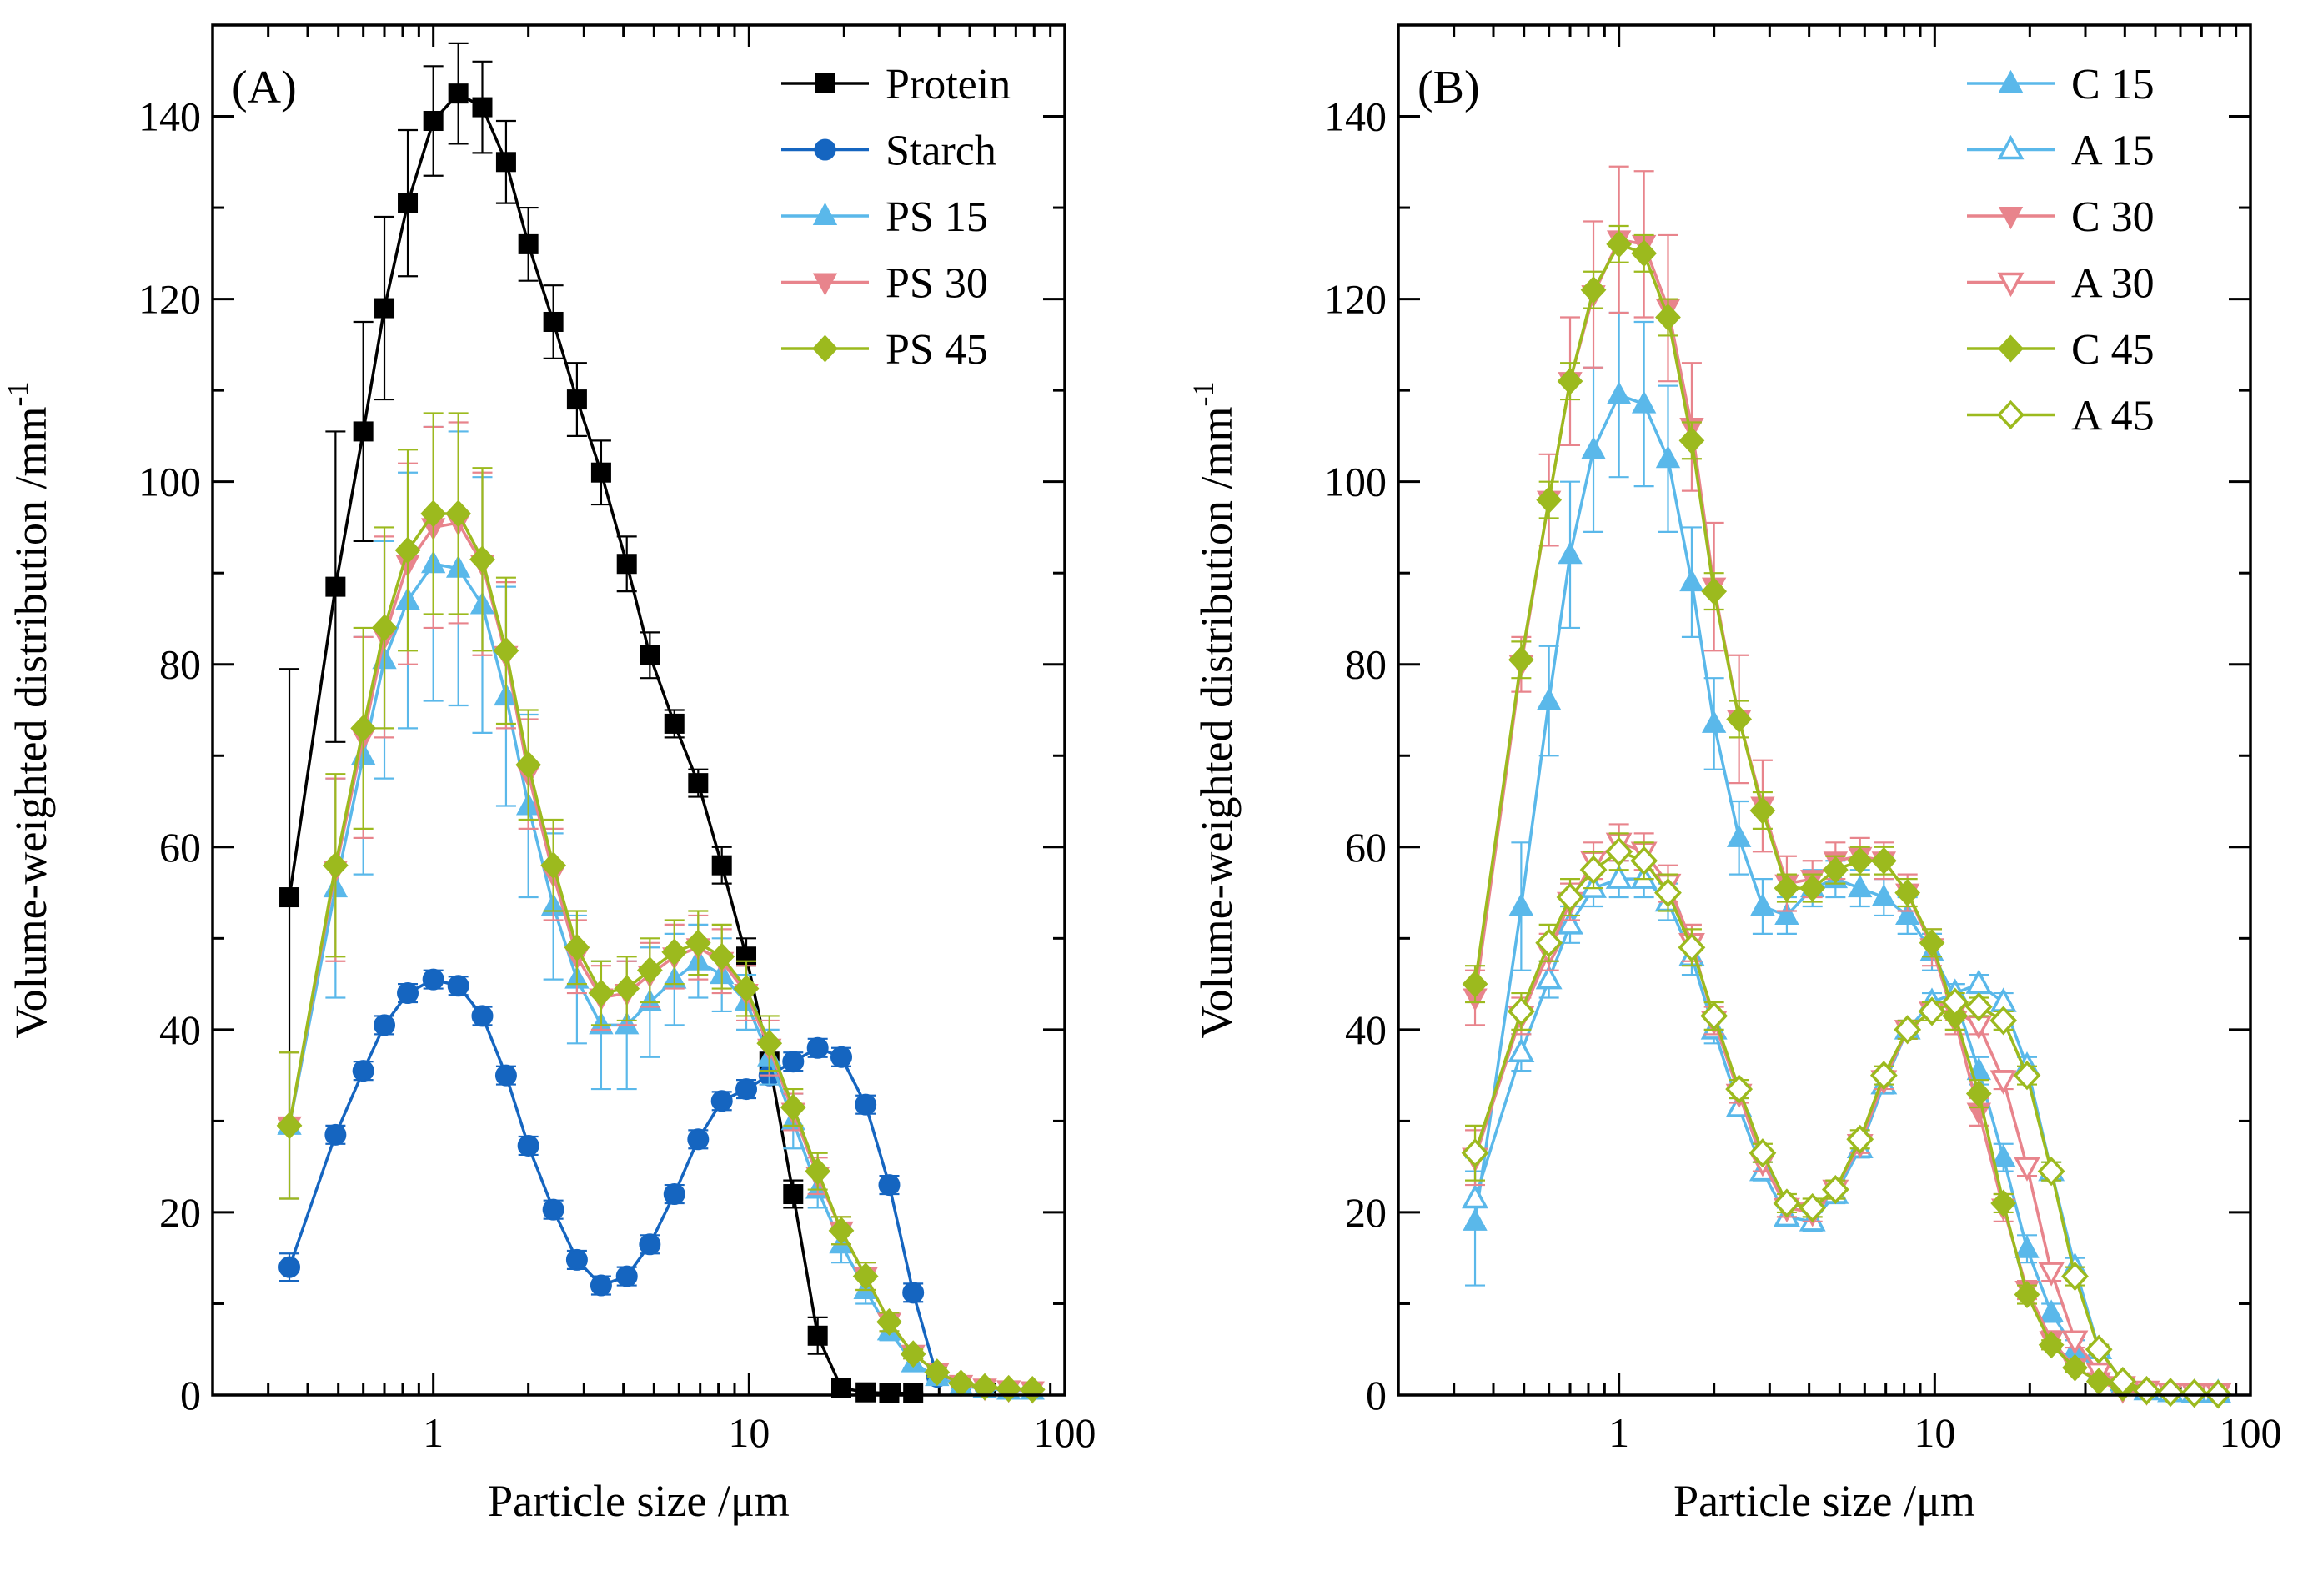 The image size is (2303, 1596). Describe the element at coordinates (2113, 416) in the screenshot. I see `legend-label: A 45` at that location.